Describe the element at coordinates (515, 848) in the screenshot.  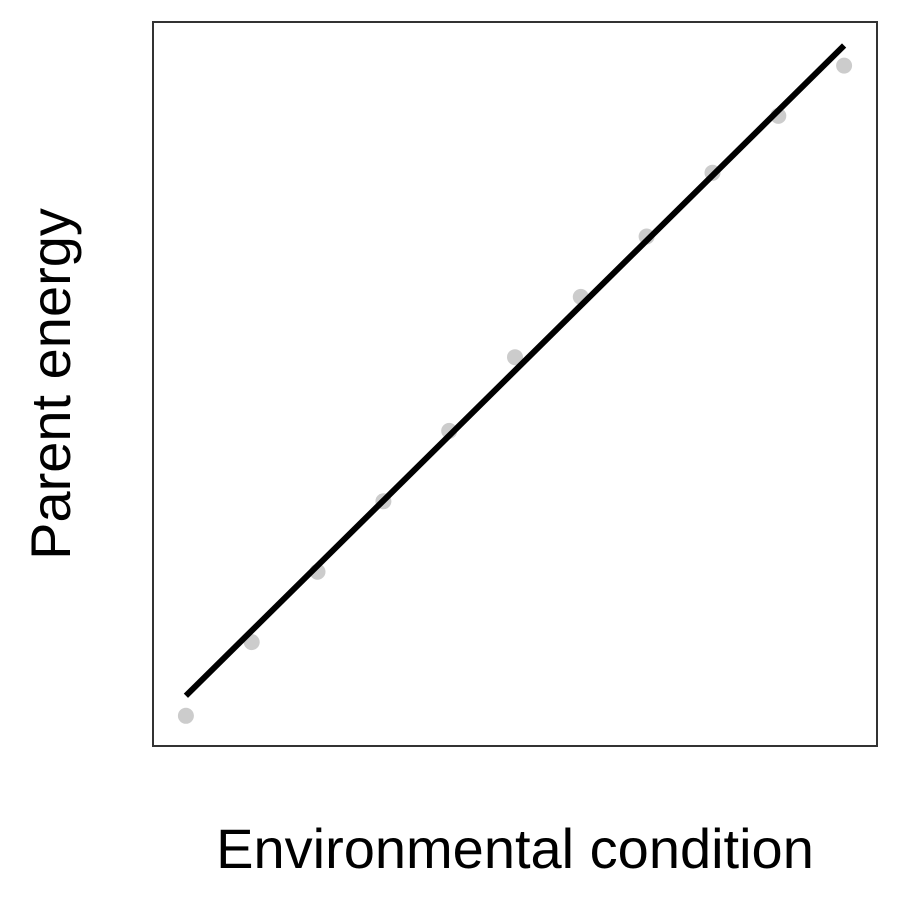
I see `x-axis-title: Environmental condition` at that location.